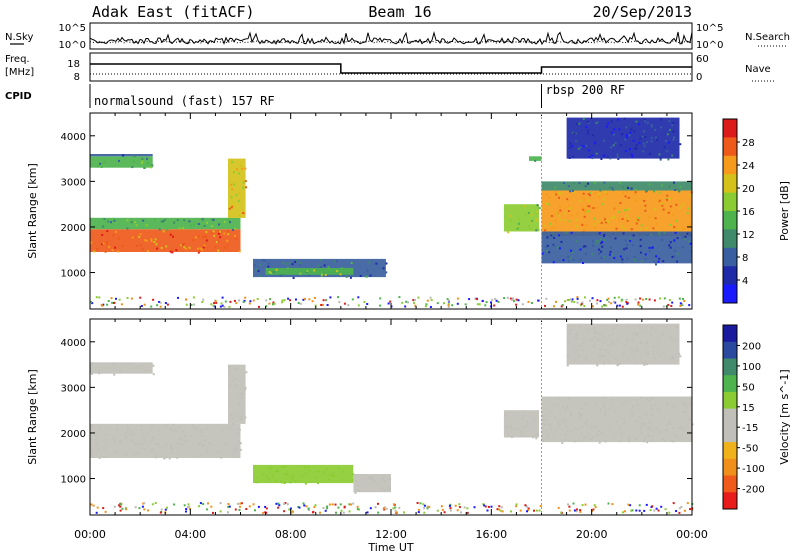  I want to click on nave-tick-bottom: 0, so click(699, 77).